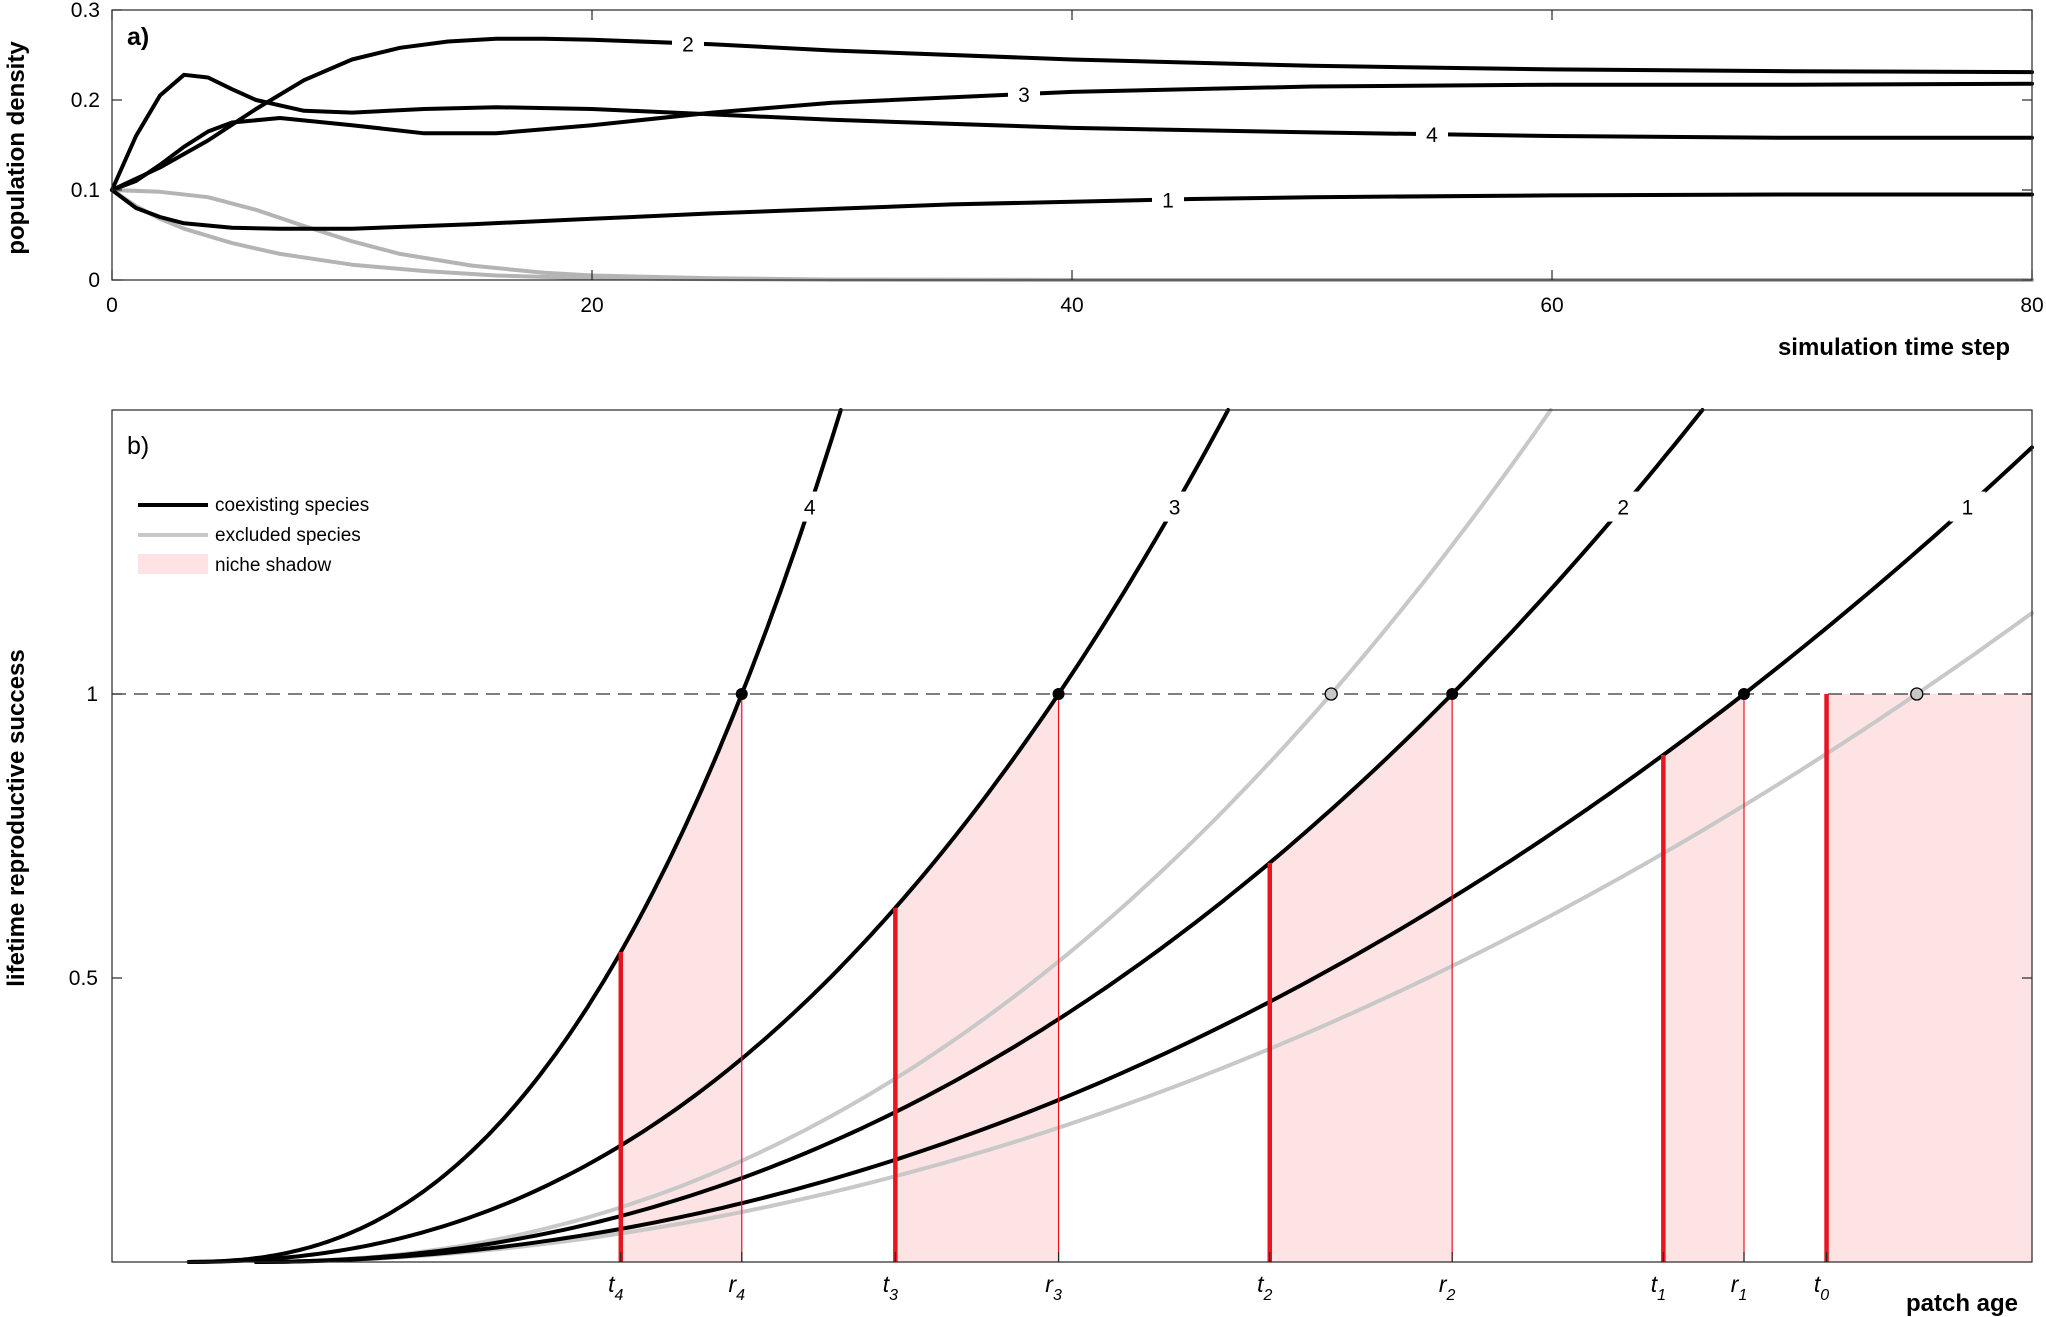 The height and width of the screenshot is (1317, 2046). Describe the element at coordinates (1962, 1303) in the screenshot. I see `panel-b-x-axis-label: patch age` at that location.